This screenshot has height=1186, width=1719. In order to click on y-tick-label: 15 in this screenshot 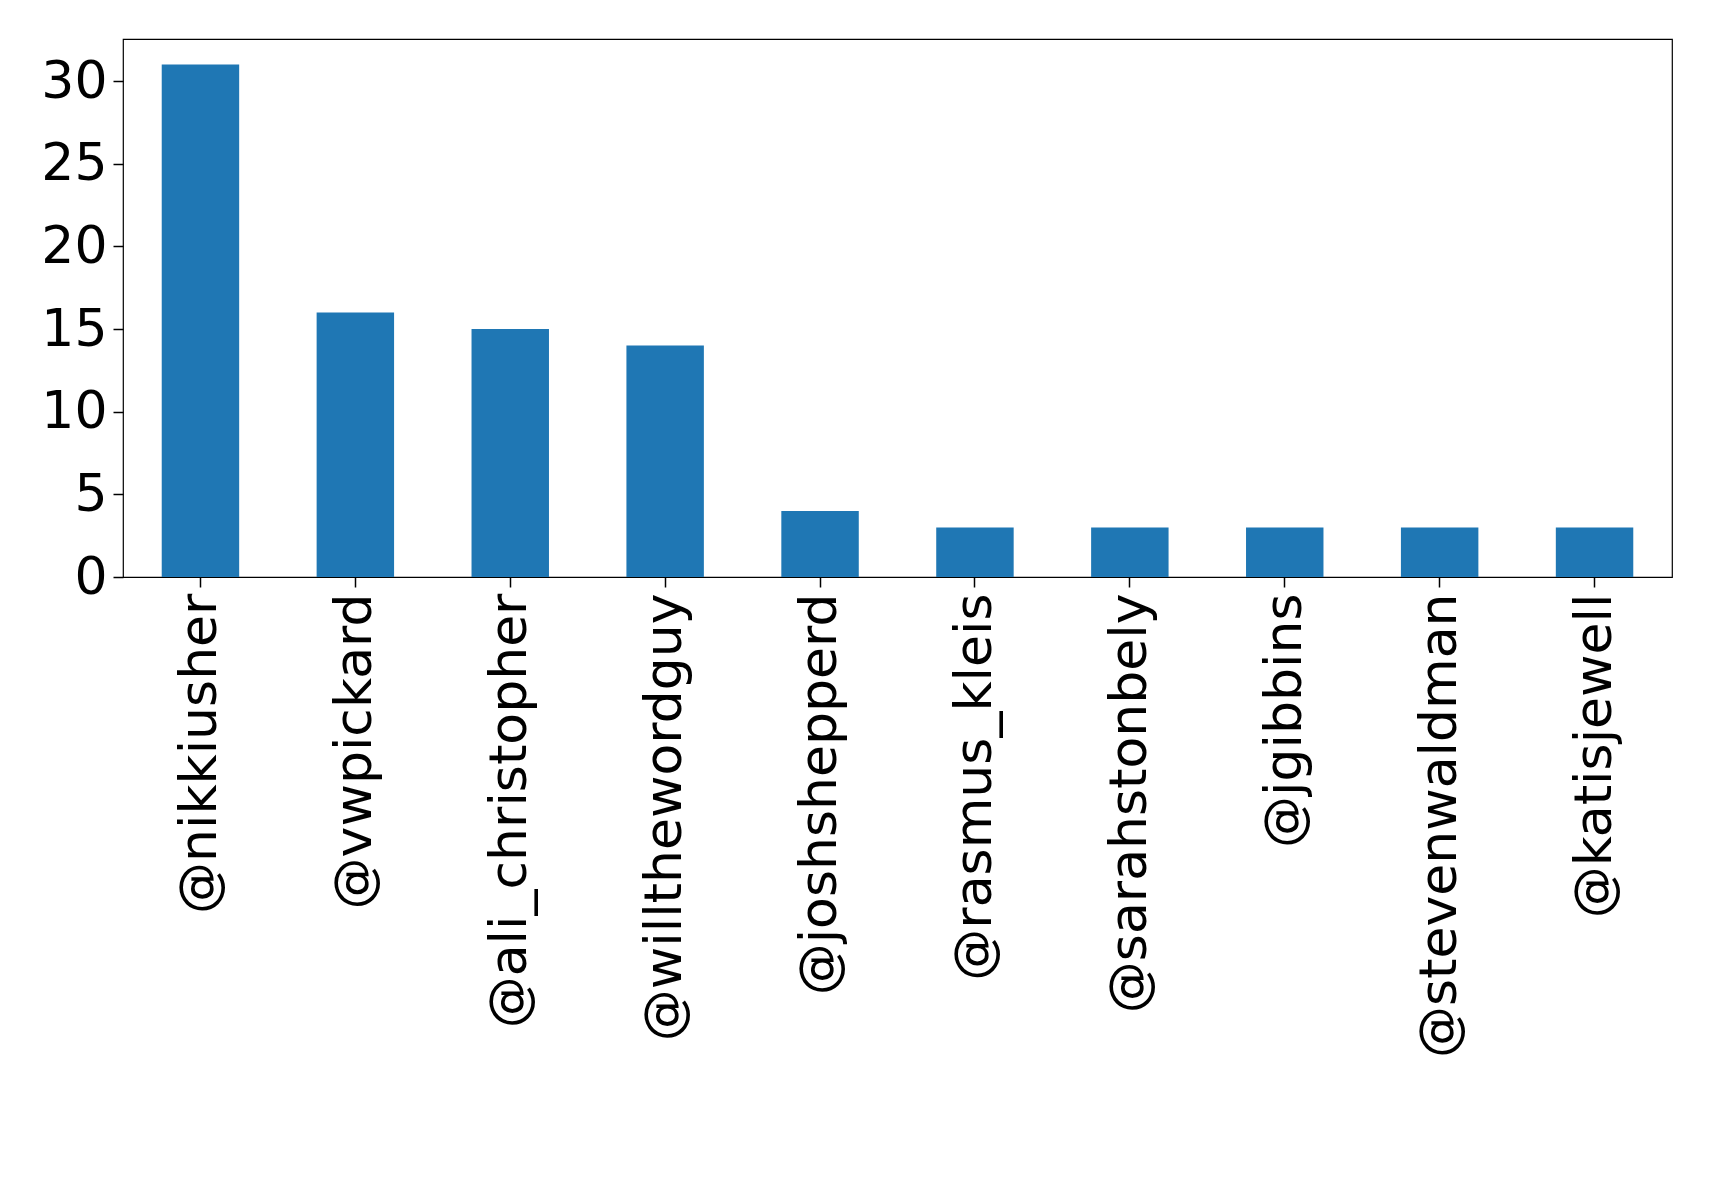, I will do `click(74, 327)`.